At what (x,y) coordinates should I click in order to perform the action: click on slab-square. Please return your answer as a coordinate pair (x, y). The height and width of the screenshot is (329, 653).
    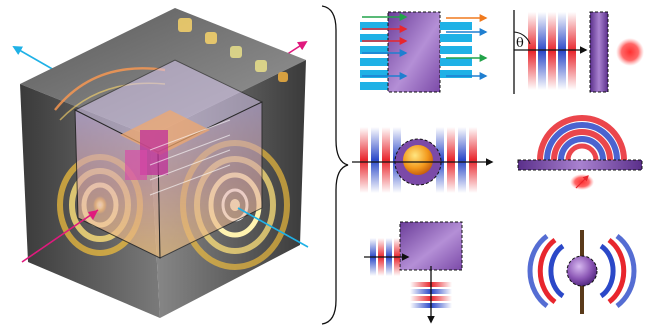
    Looking at the image, I should click on (414, 52).